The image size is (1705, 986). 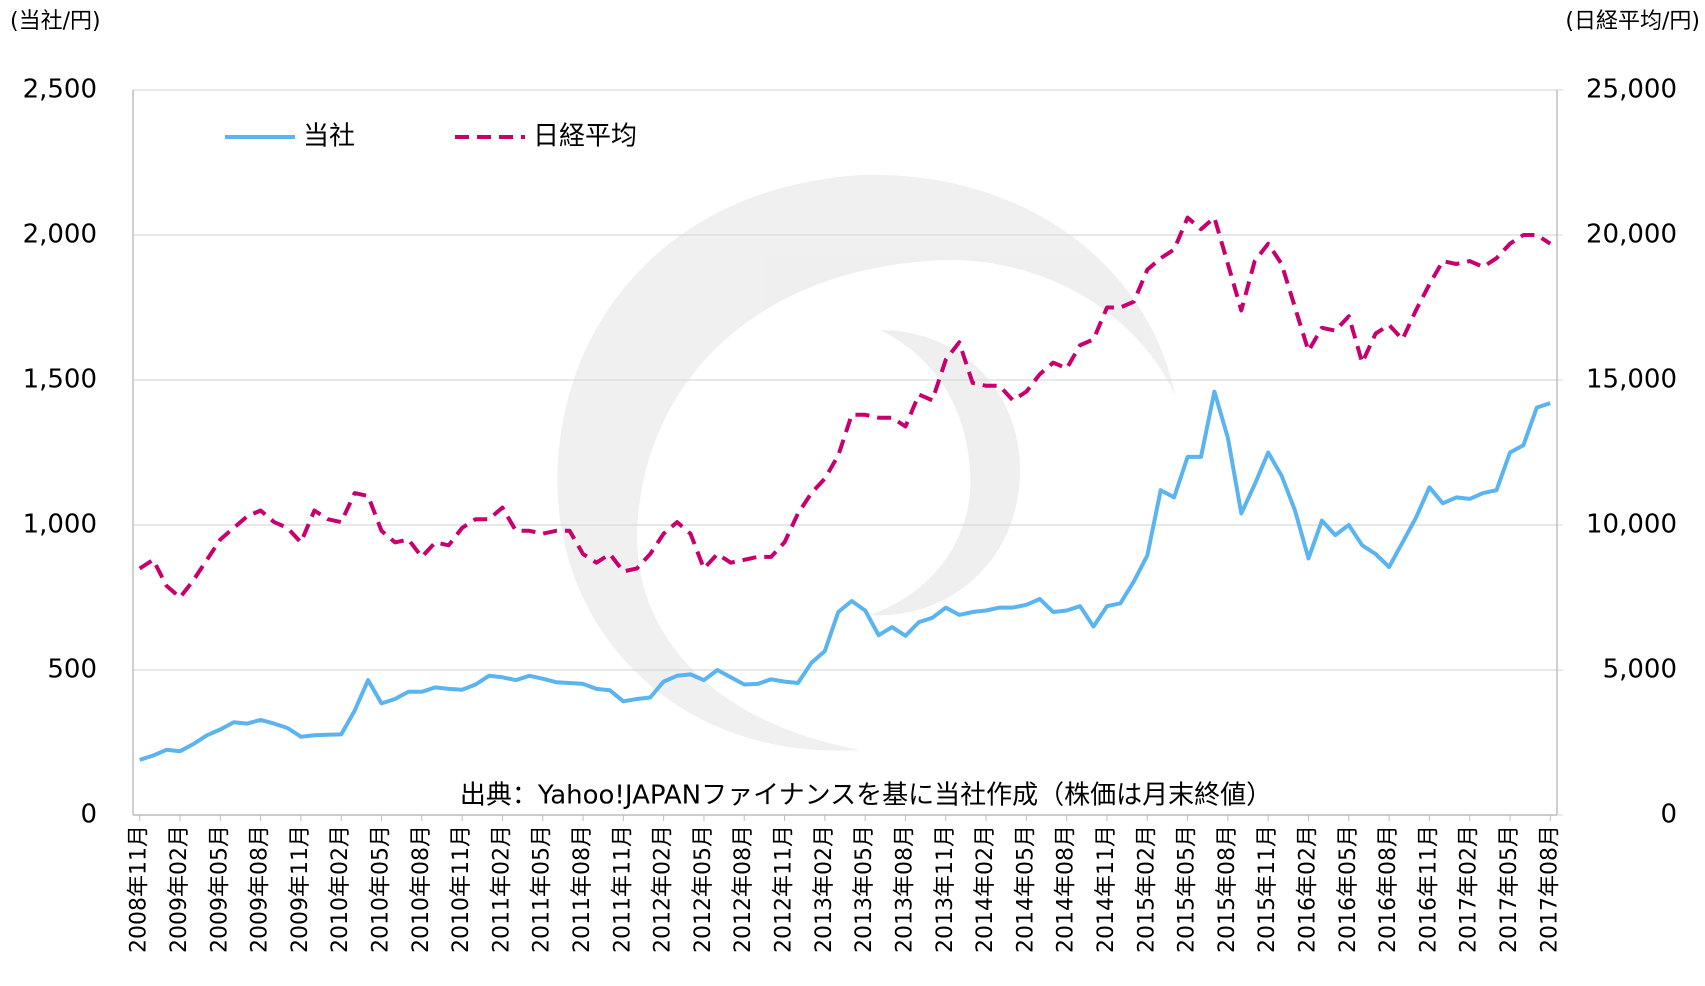 What do you see at coordinates (179, 889) in the screenshot?
I see `x-tick-label: 2009年02月` at bounding box center [179, 889].